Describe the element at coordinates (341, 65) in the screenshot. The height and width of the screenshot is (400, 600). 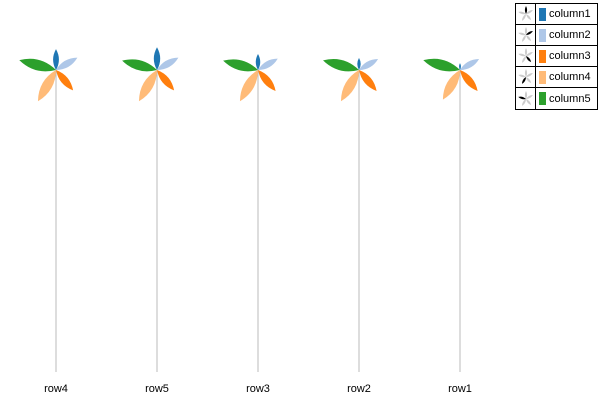
I see `petal-row2-column5` at that location.